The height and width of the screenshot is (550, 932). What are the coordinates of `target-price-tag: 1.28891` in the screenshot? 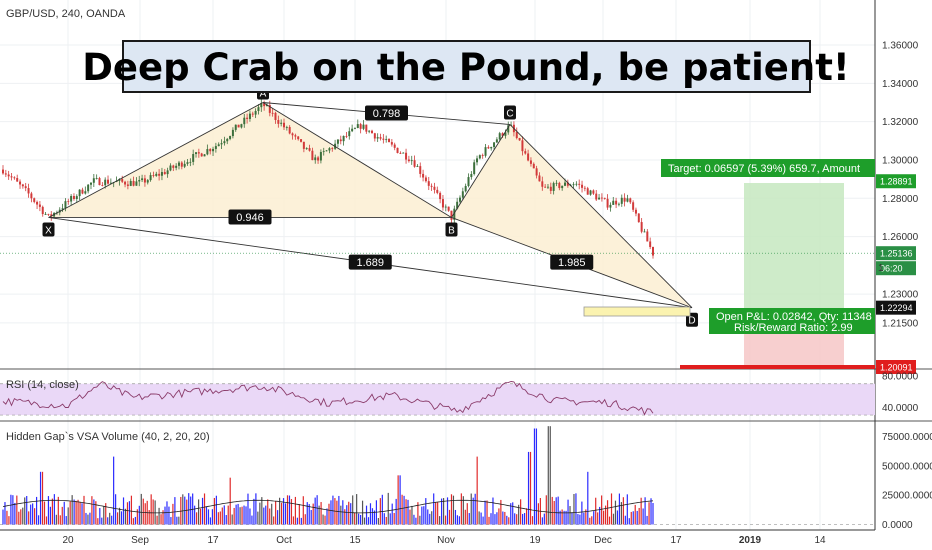 It's located at (896, 182).